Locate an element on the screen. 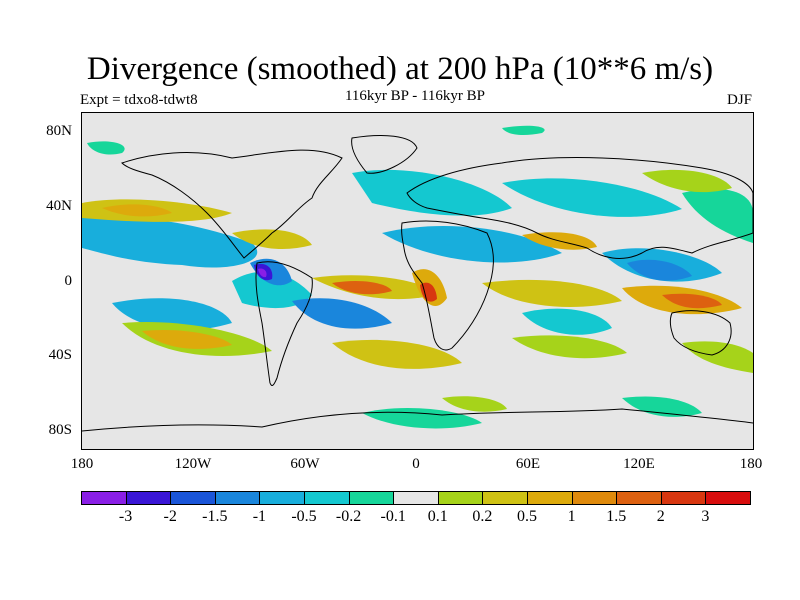  experiment-label: Expt = tdxo8-tdwt8 is located at coordinates (139, 100).